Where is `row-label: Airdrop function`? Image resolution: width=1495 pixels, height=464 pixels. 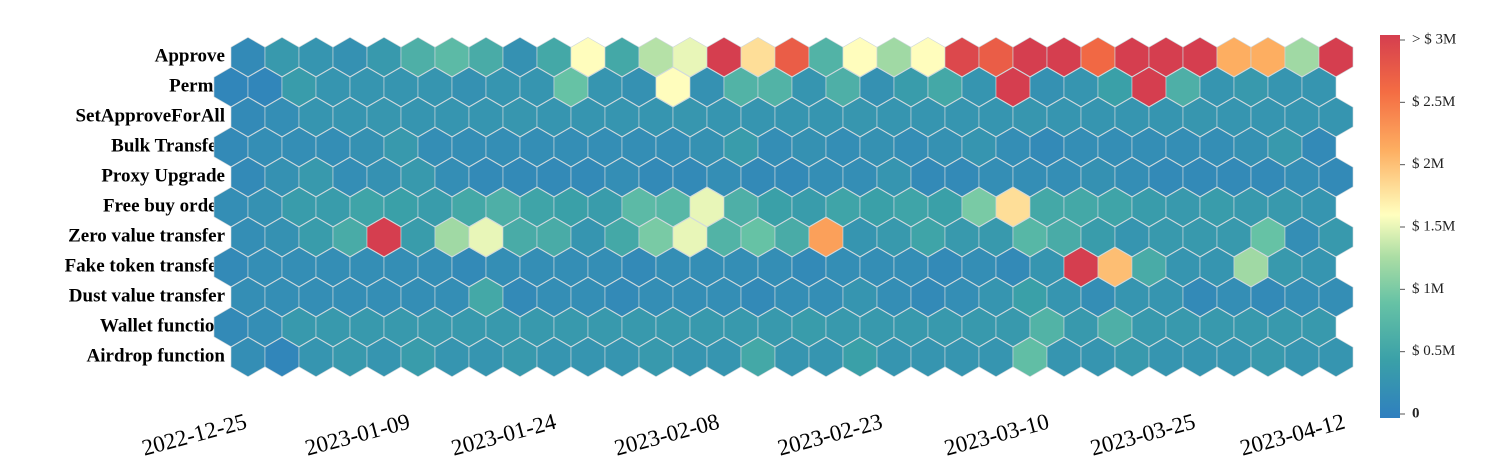
row-label: Airdrop function is located at coordinates (156, 355).